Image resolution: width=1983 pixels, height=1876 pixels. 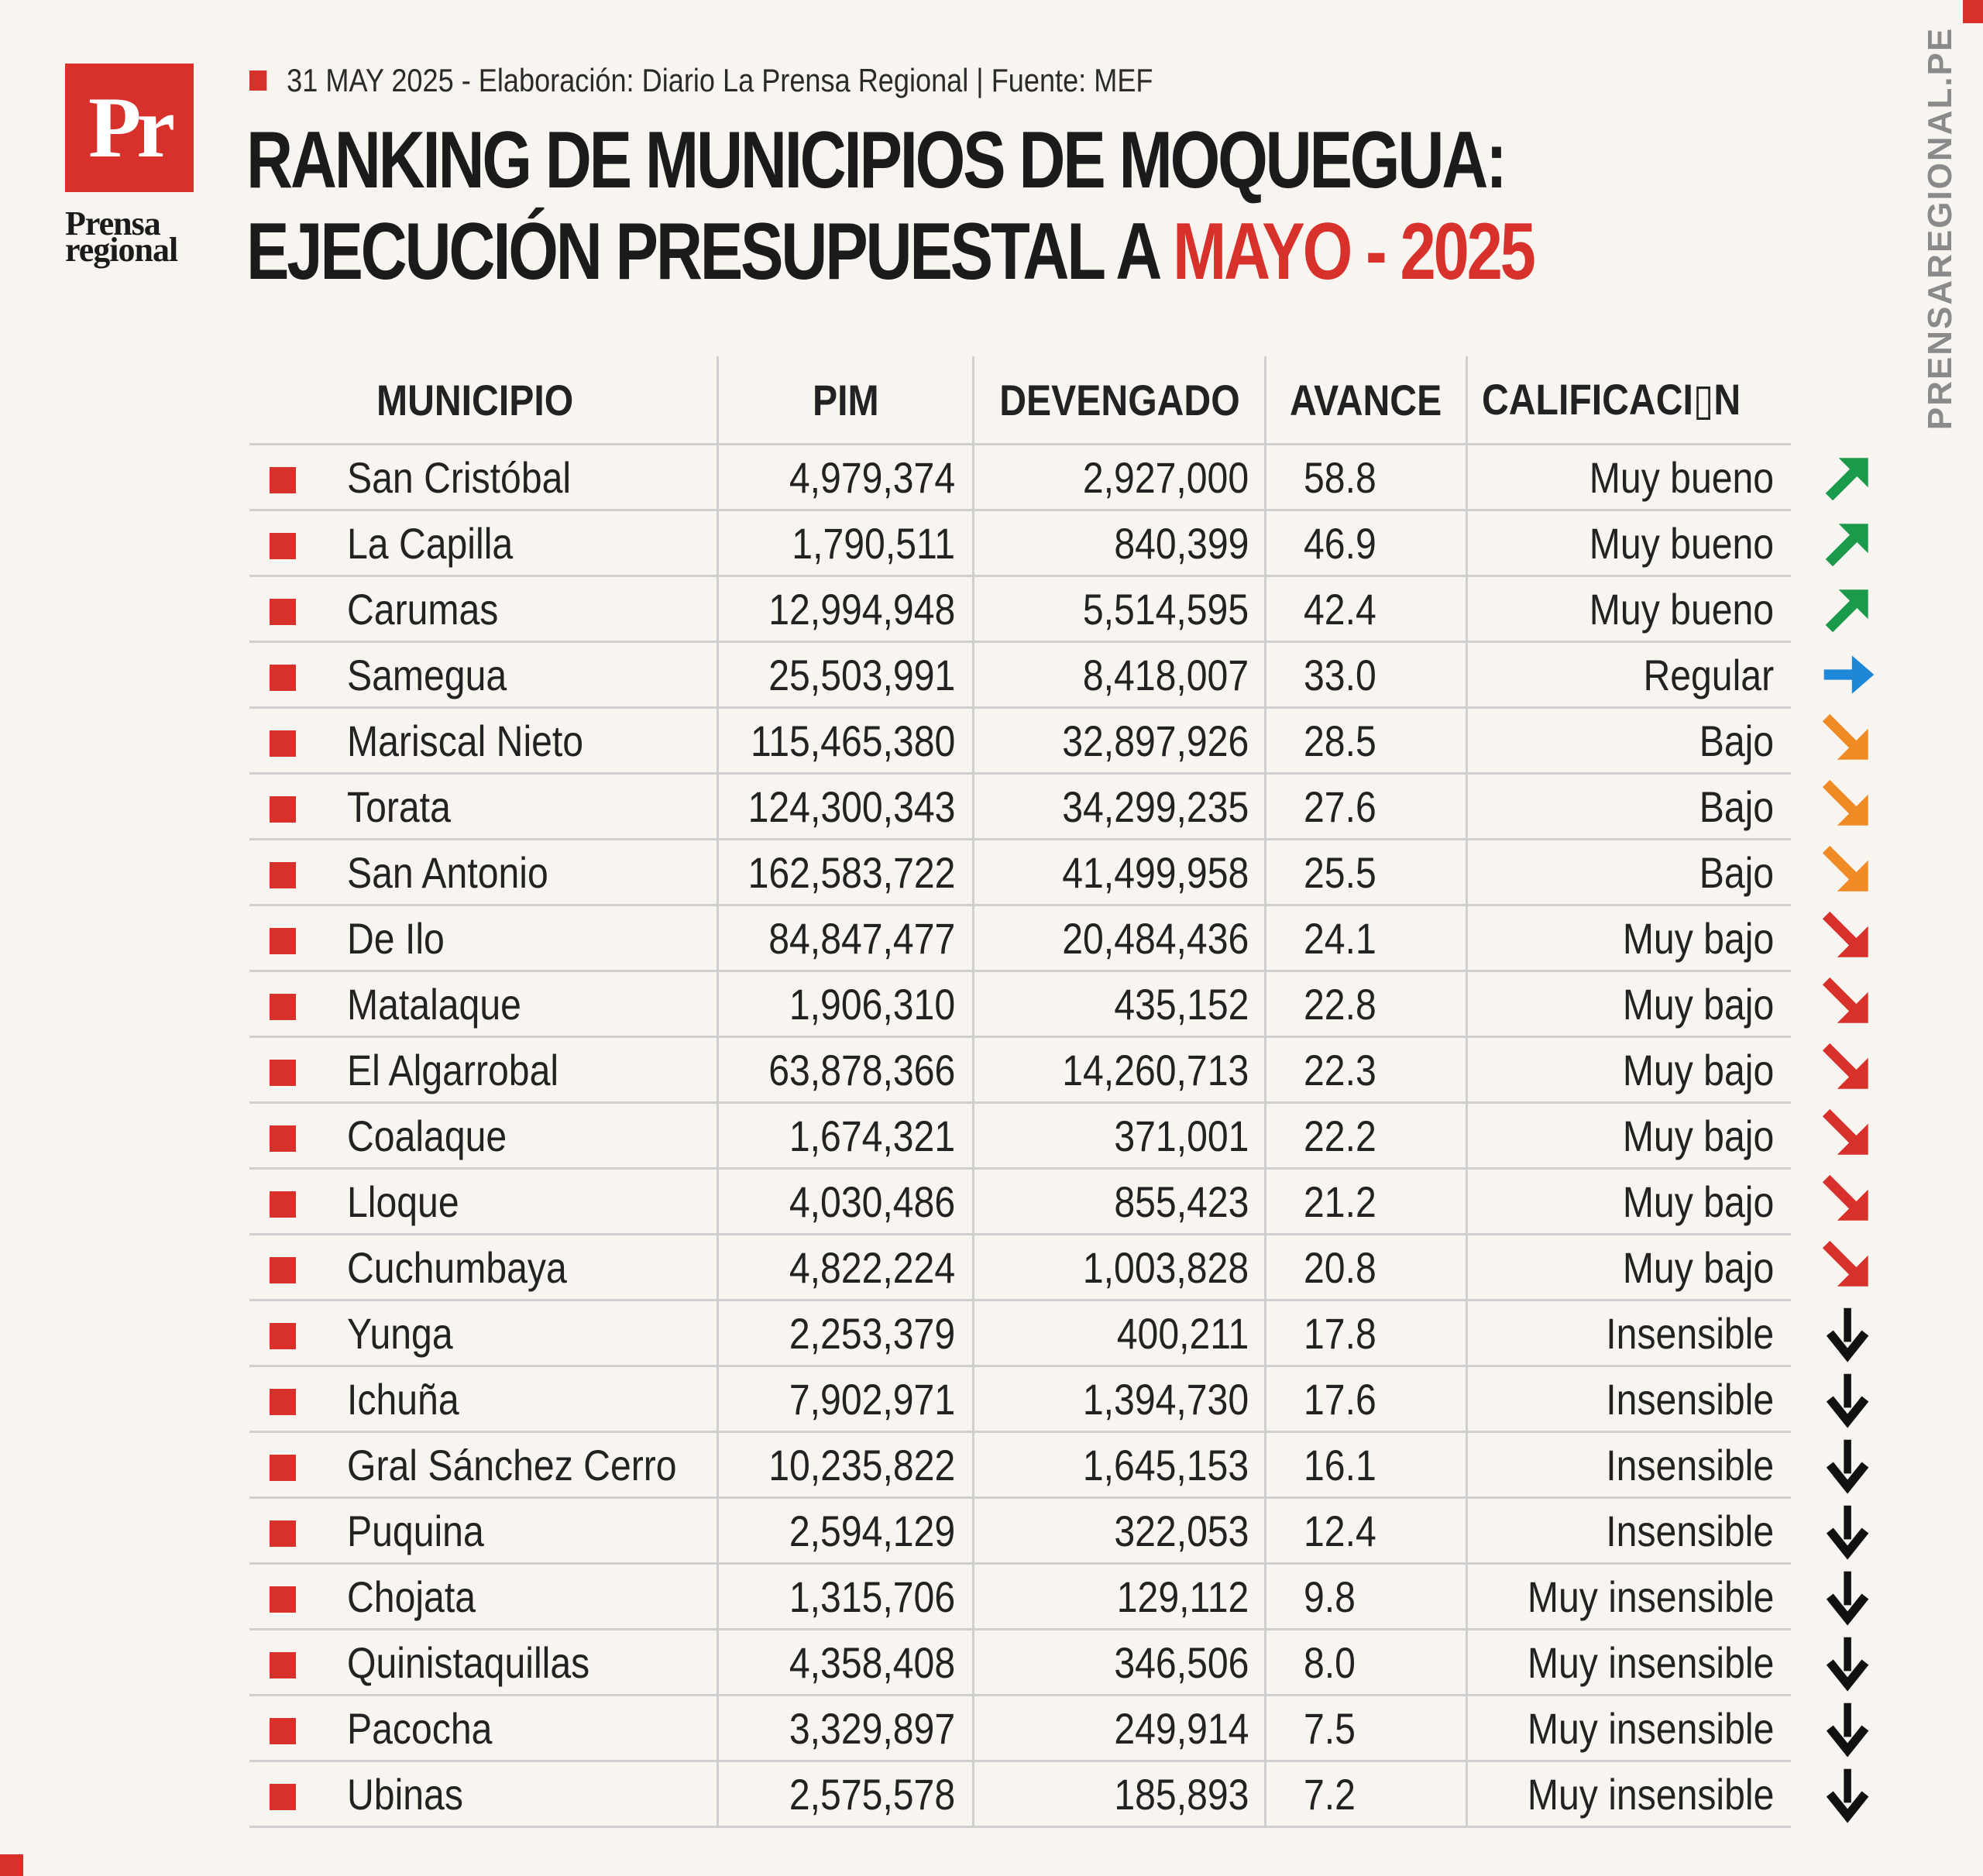 What do you see at coordinates (484, 1728) in the screenshot?
I see `cell-municipio: Pacocha` at bounding box center [484, 1728].